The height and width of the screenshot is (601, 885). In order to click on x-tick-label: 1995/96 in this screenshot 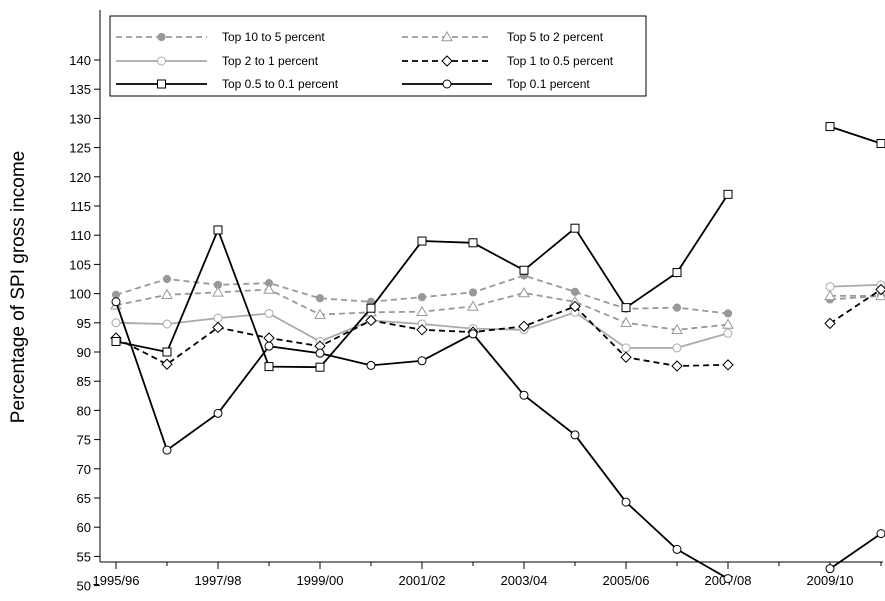, I will do `click(116, 580)`.